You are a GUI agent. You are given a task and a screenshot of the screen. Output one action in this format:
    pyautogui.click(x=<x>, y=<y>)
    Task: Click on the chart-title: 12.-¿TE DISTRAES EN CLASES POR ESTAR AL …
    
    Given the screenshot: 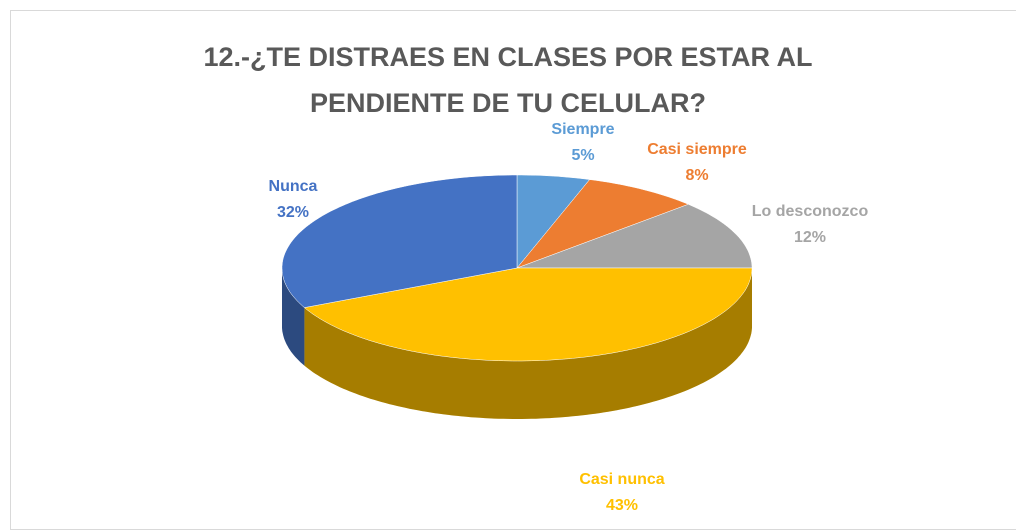 What is the action you would take?
    pyautogui.click(x=508, y=80)
    